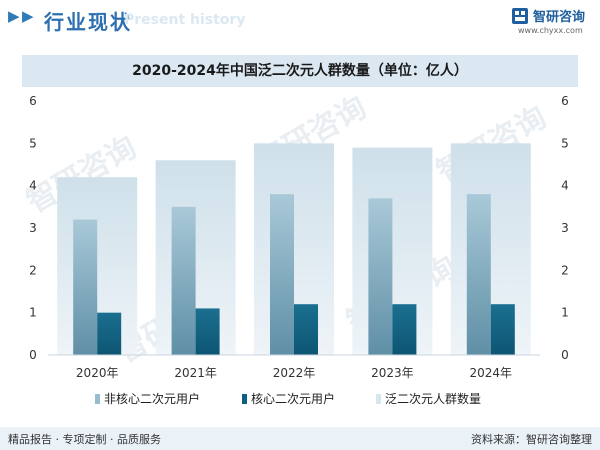 The image size is (600, 450). What do you see at coordinates (565, 313) in the screenshot?
I see `y2-tick-label: 1` at bounding box center [565, 313].